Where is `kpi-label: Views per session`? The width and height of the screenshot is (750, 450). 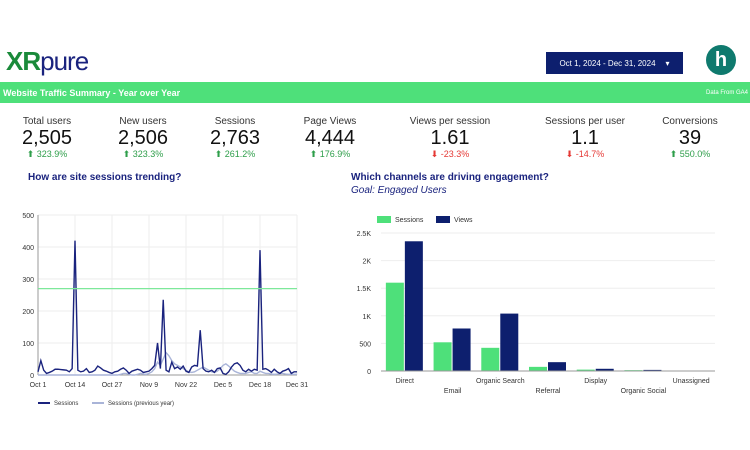 kpi-label: Views per session is located at coordinates (450, 121).